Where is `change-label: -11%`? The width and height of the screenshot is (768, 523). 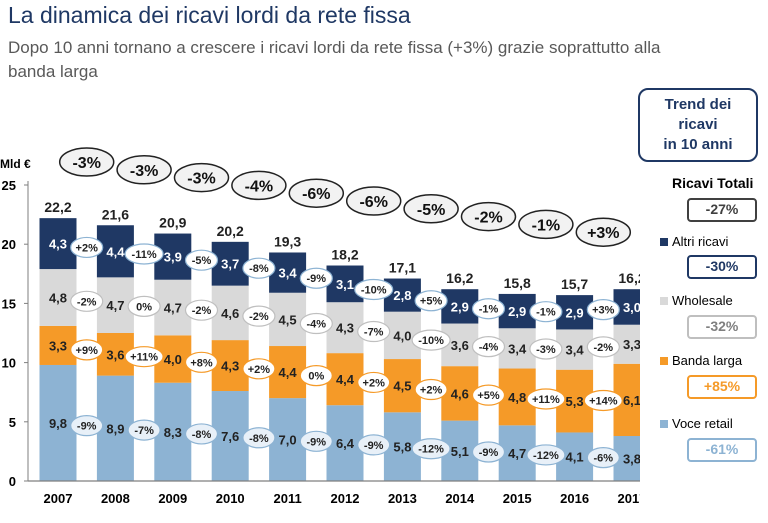
change-label: -11% is located at coordinates (144, 255).